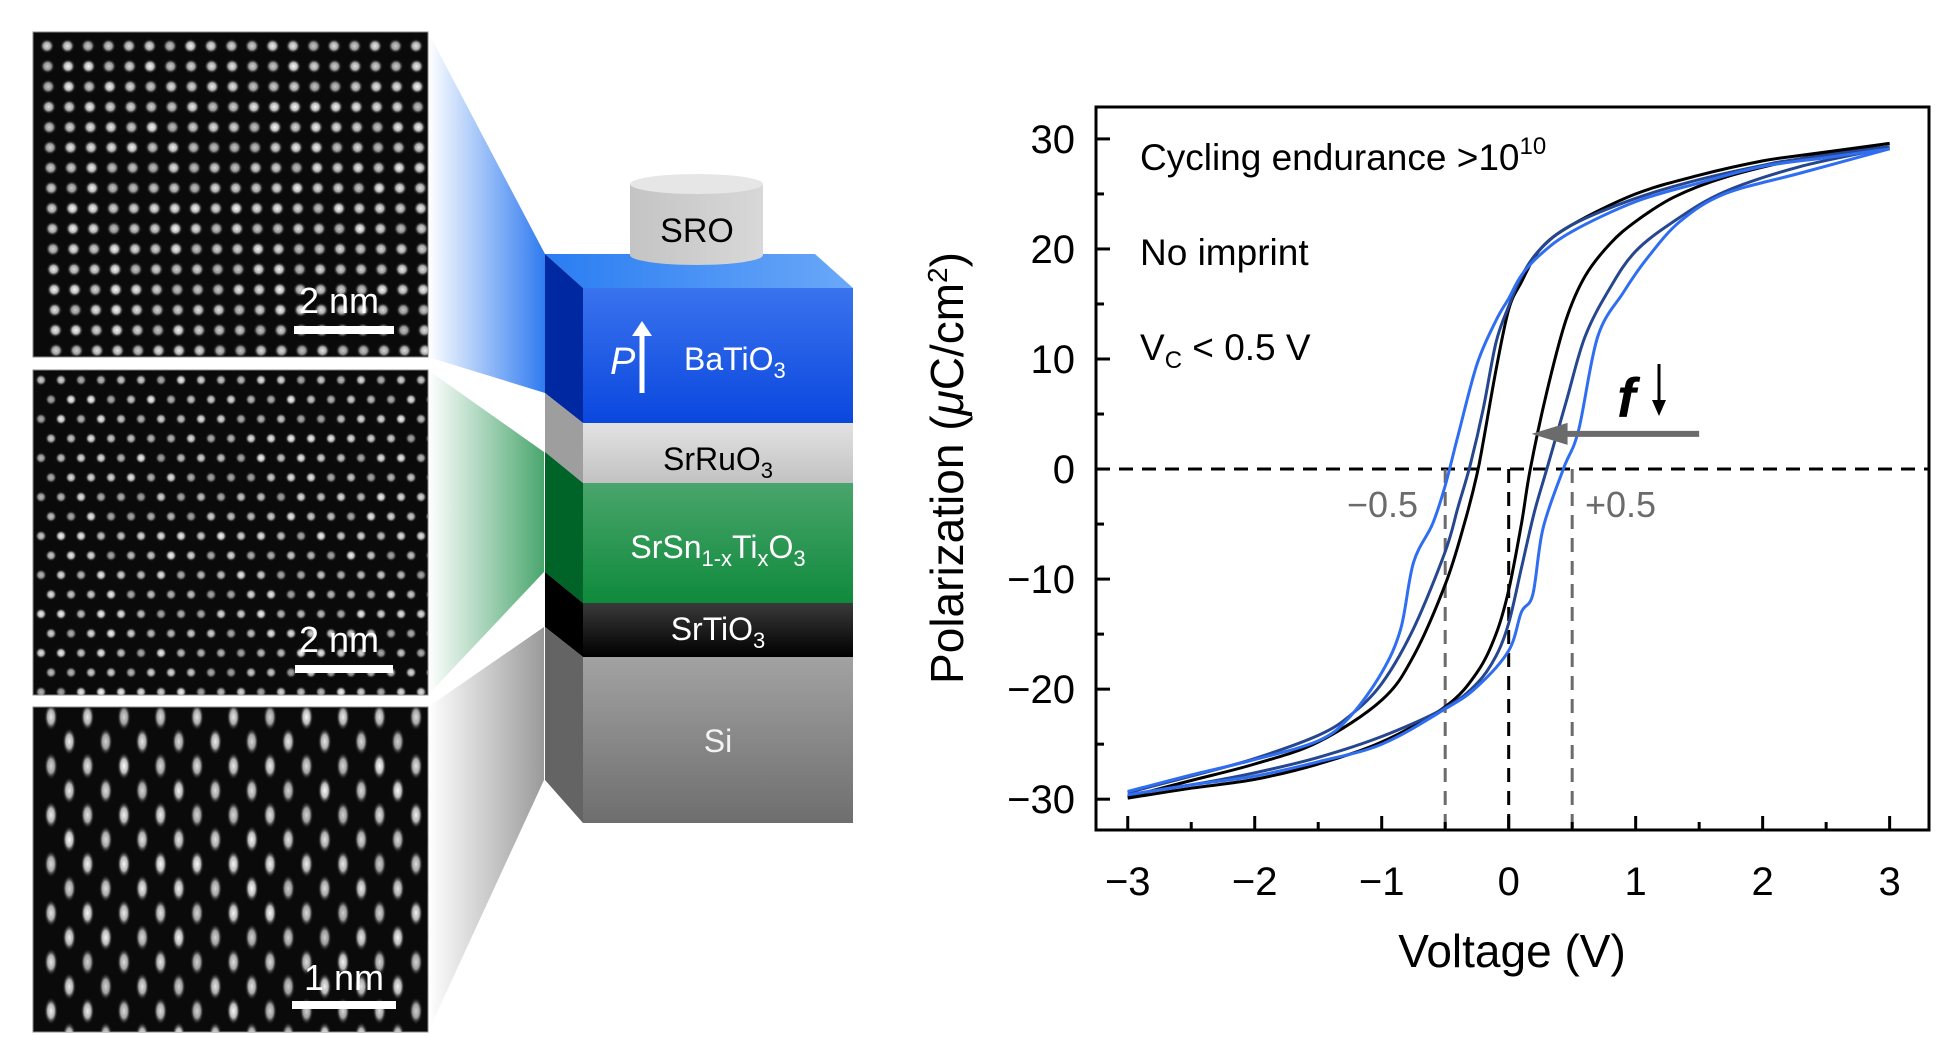 The width and height of the screenshot is (1949, 1051). Describe the element at coordinates (718, 355) in the screenshot. I see `batio3-layer` at that location.